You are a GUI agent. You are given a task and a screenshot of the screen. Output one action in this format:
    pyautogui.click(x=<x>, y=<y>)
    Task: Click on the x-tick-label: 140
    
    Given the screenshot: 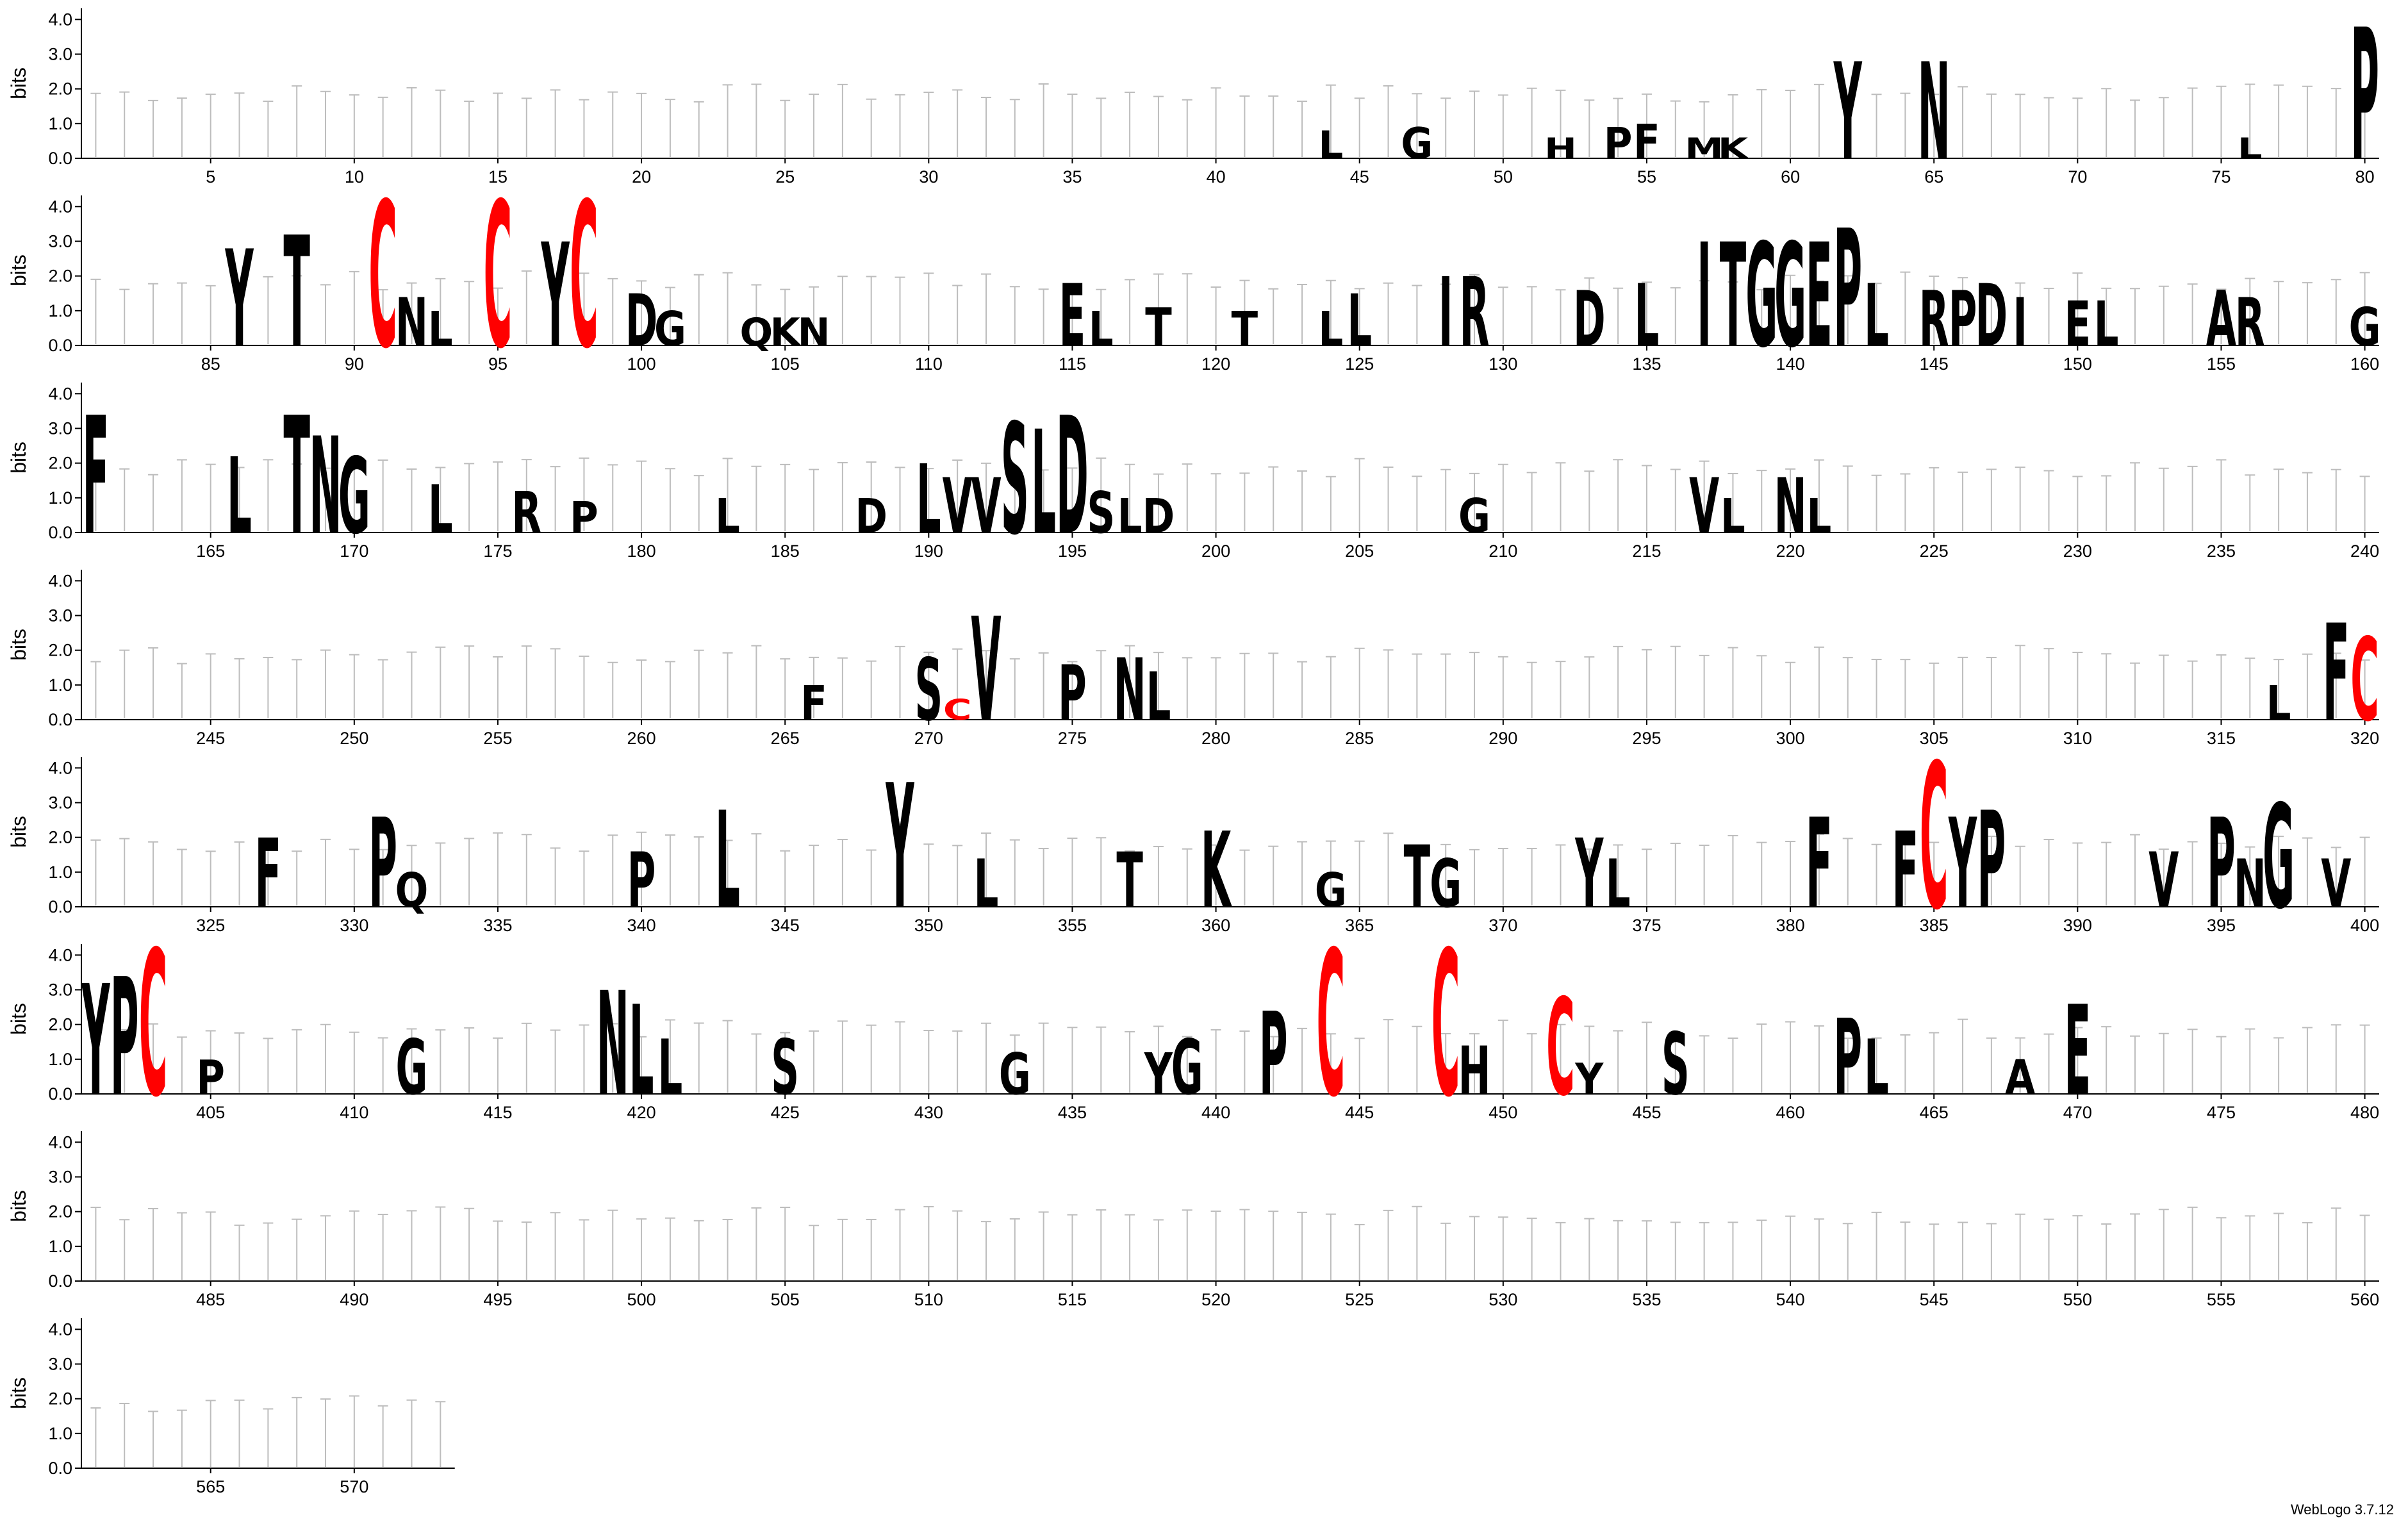 What is the action you would take?
    pyautogui.click(x=1791, y=364)
    